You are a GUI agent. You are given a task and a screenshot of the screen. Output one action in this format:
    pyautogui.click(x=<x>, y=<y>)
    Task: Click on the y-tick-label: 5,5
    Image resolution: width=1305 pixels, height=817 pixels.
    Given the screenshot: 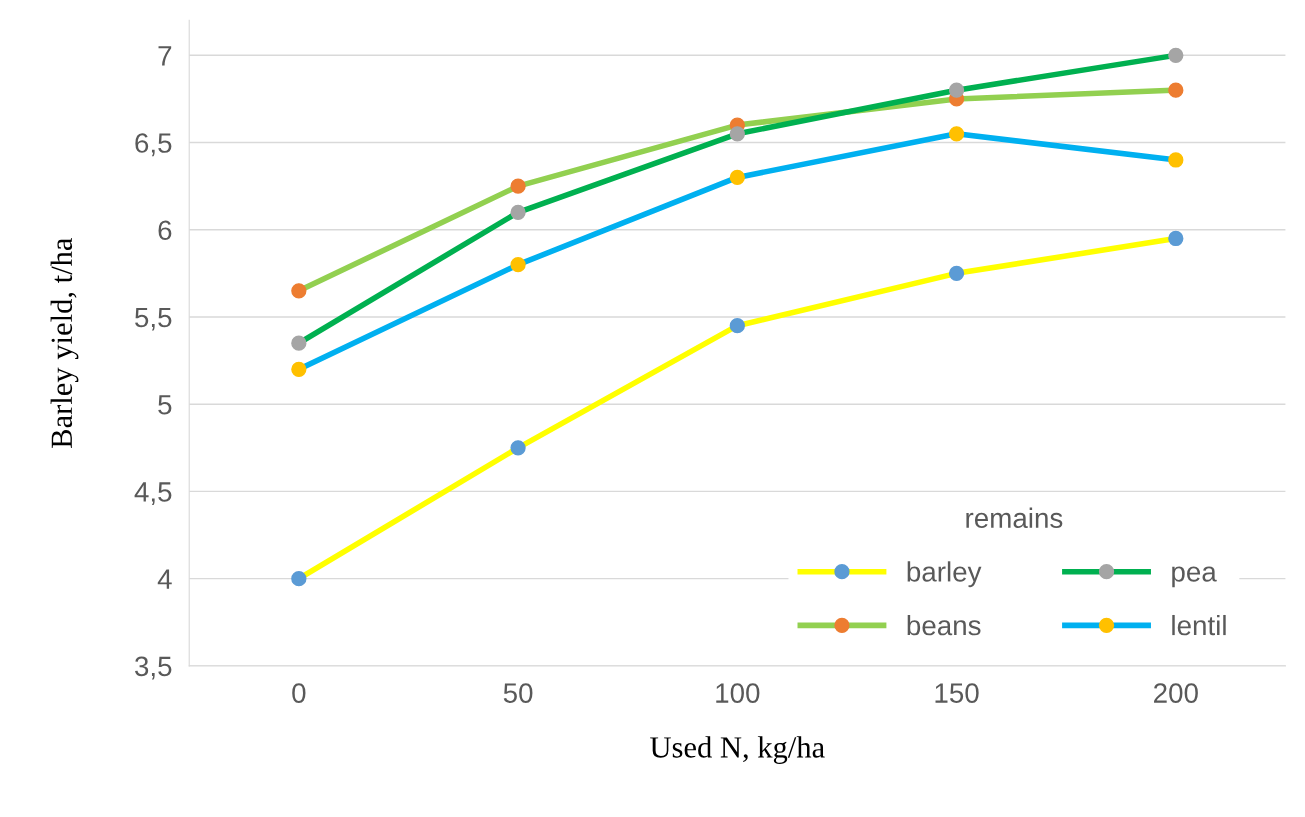 What is the action you would take?
    pyautogui.click(x=153, y=319)
    